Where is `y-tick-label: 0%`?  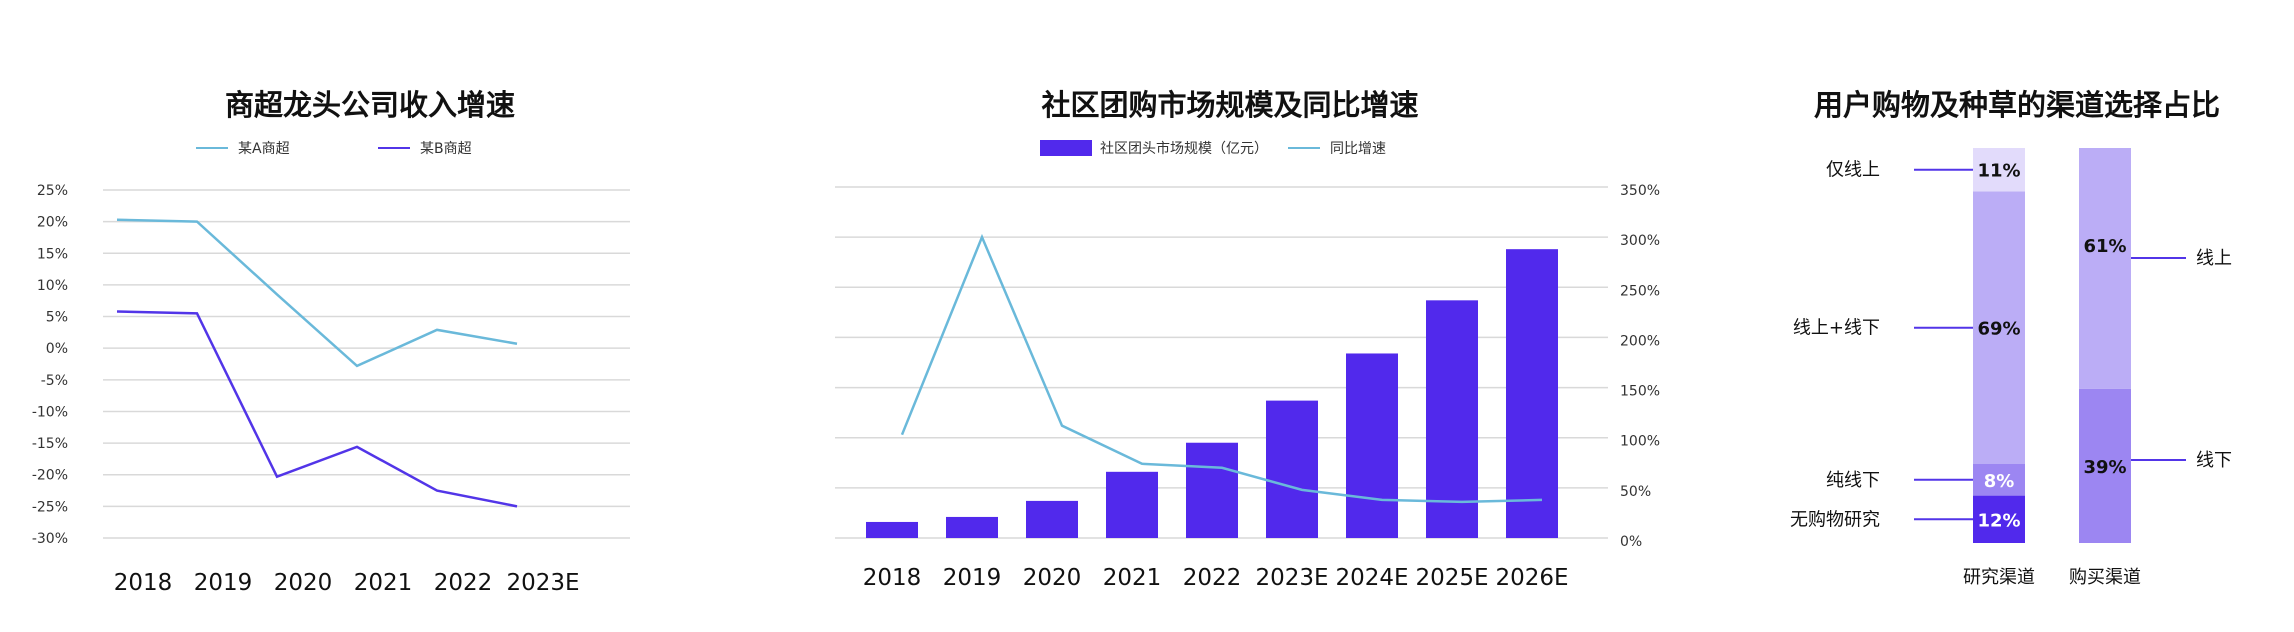
y-tick-label: 0% is located at coordinates (57, 349).